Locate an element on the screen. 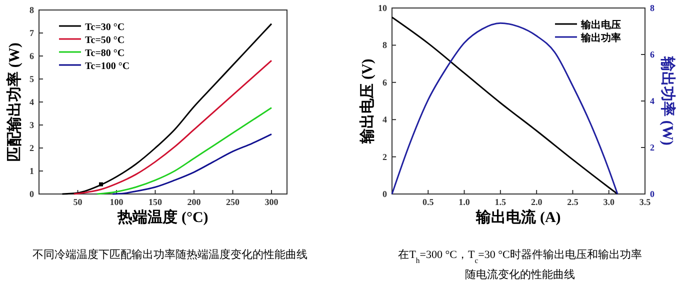 The width and height of the screenshot is (681, 290). x-tick-label: 1.0 is located at coordinates (464, 202).